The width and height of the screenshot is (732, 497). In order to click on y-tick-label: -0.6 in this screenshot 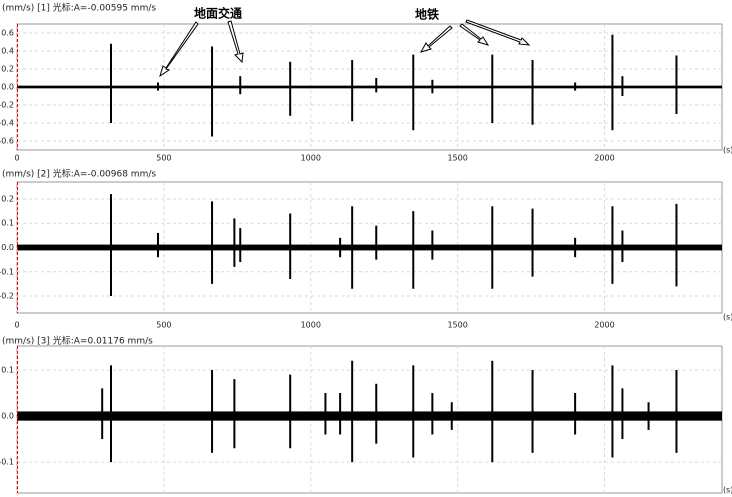, I will do `click(7, 141)`.